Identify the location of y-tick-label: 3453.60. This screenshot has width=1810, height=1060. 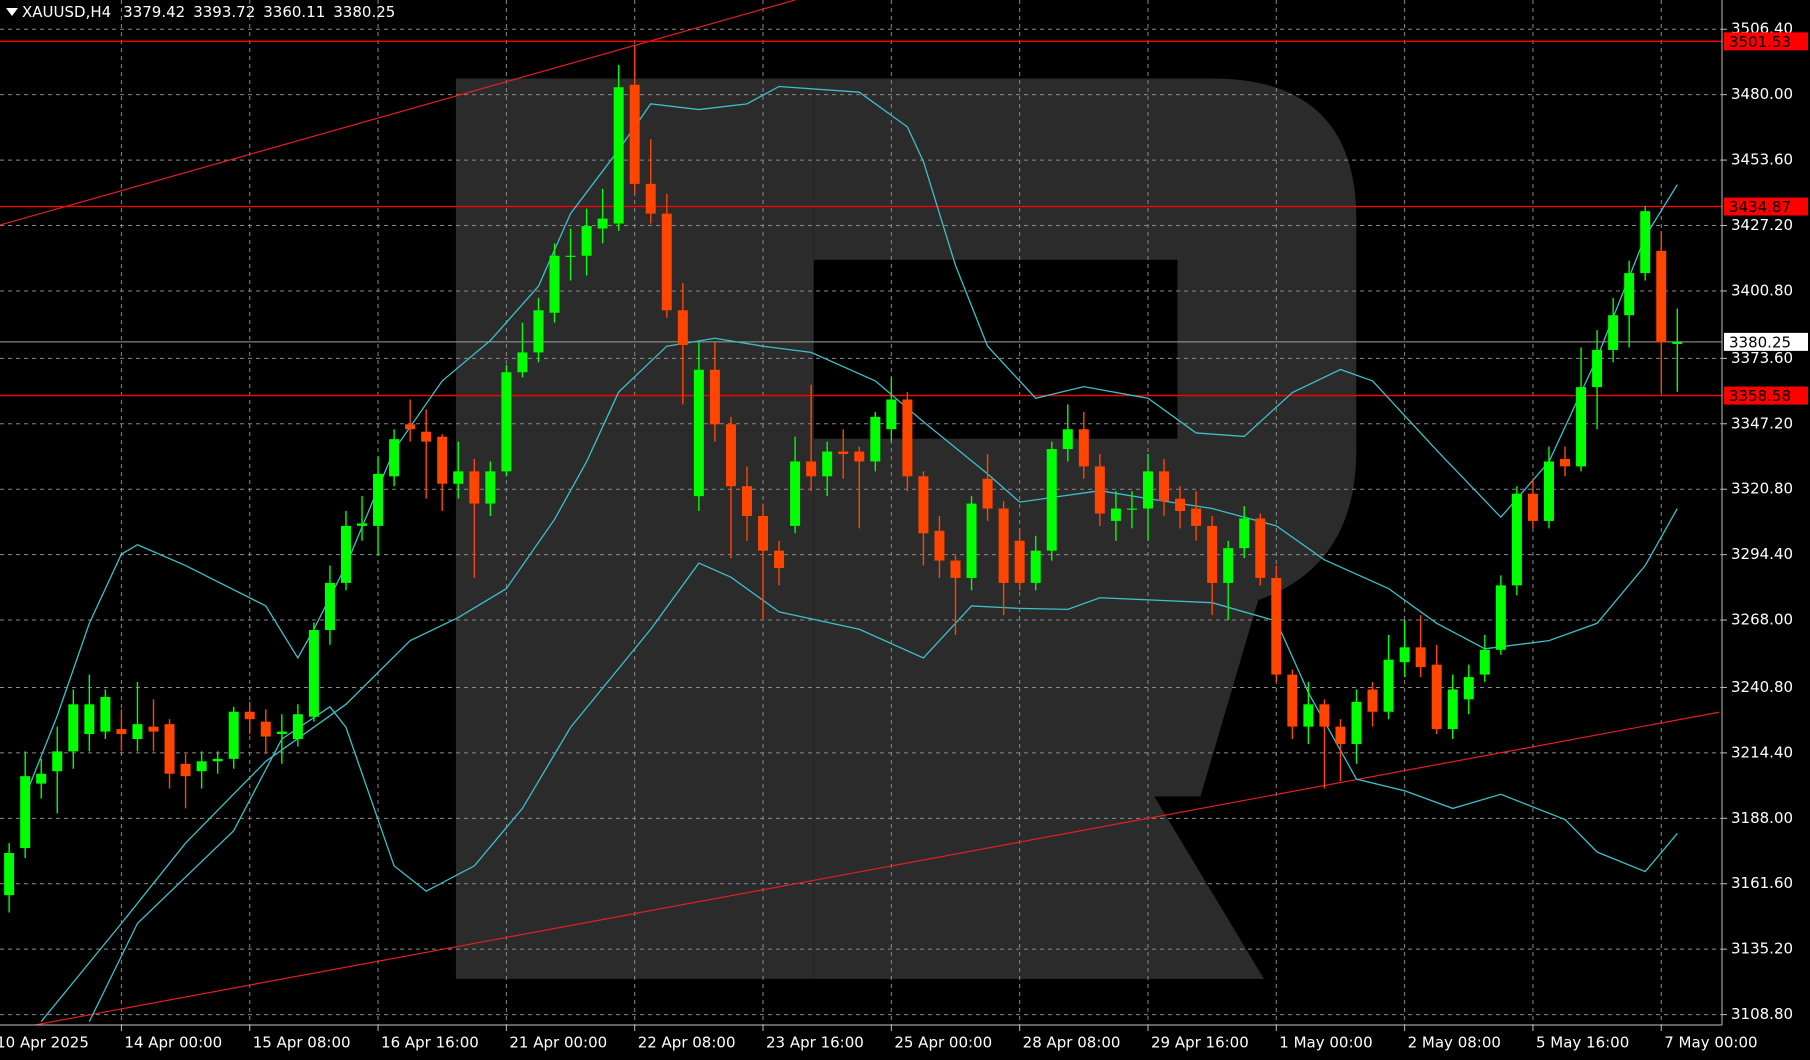
(1762, 160).